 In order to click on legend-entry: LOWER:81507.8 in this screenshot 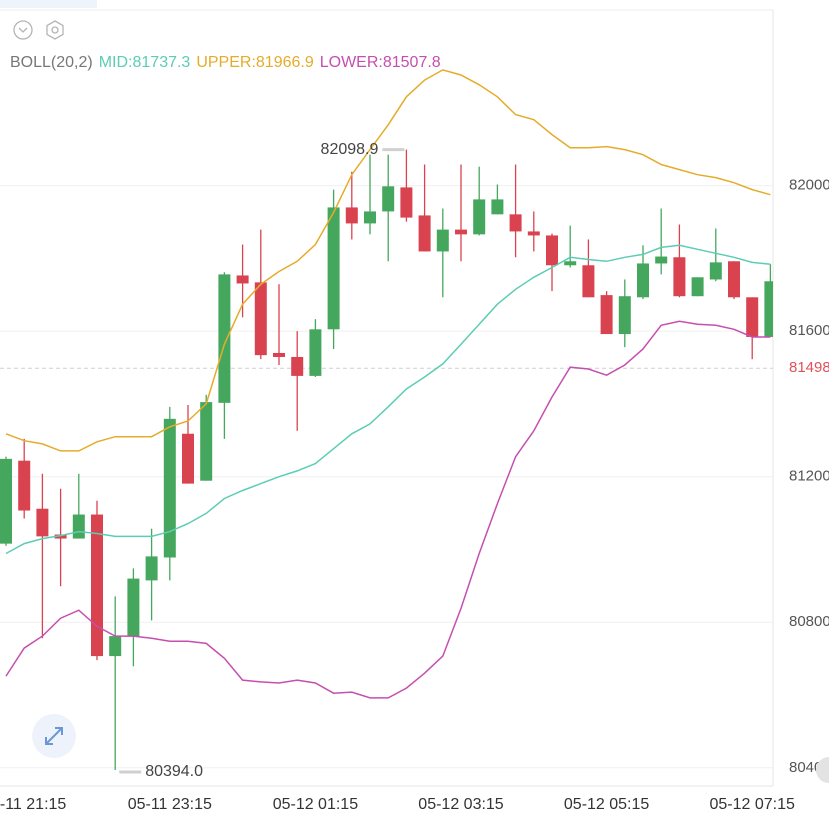, I will do `click(380, 62)`.